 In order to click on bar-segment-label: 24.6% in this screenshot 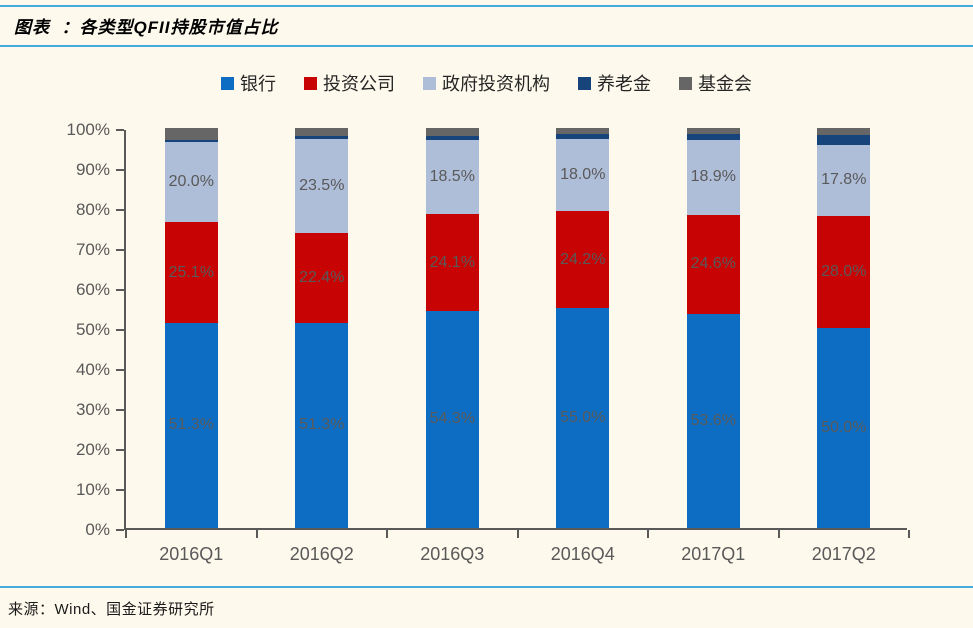, I will do `click(713, 264)`.